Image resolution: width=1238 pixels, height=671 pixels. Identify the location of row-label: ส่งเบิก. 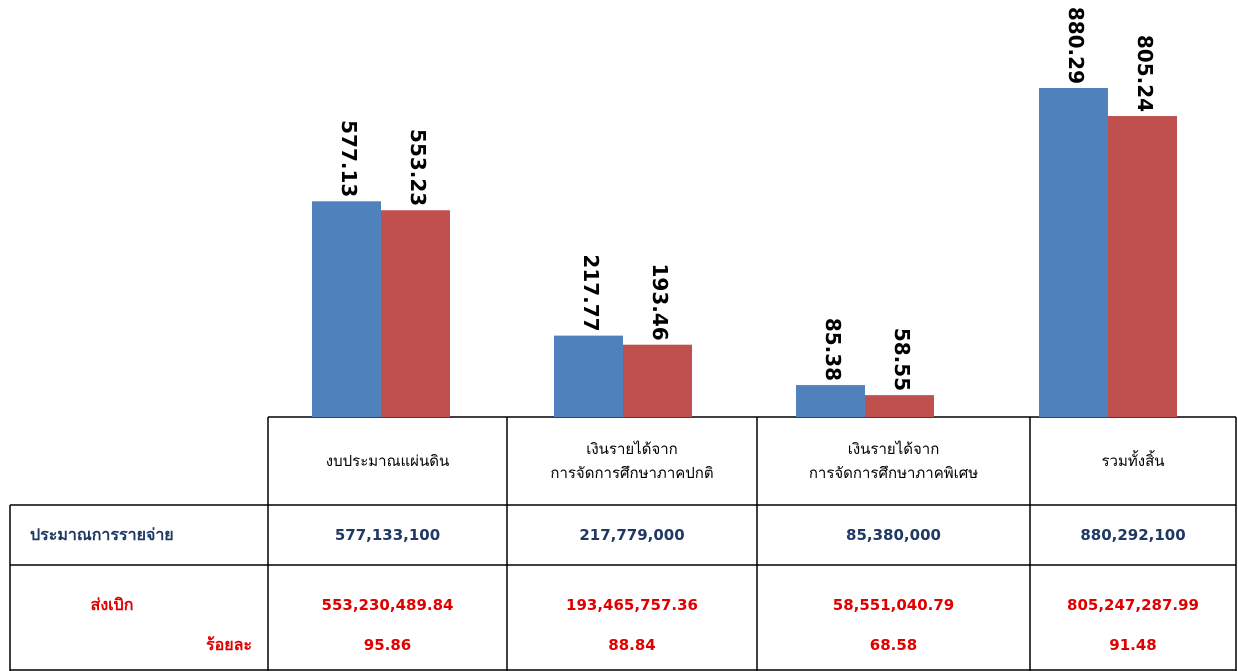
(112, 604).